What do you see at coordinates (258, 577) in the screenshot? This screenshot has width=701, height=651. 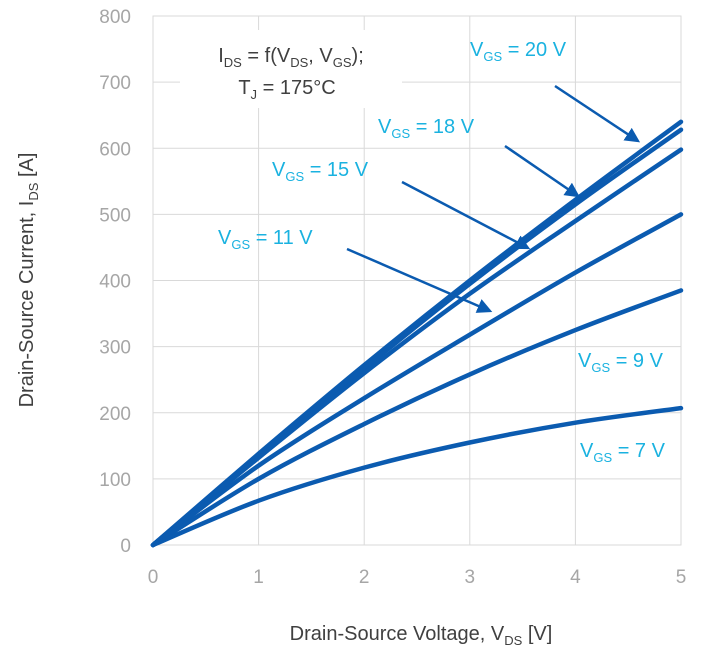 I see `x-tick-label: 1` at bounding box center [258, 577].